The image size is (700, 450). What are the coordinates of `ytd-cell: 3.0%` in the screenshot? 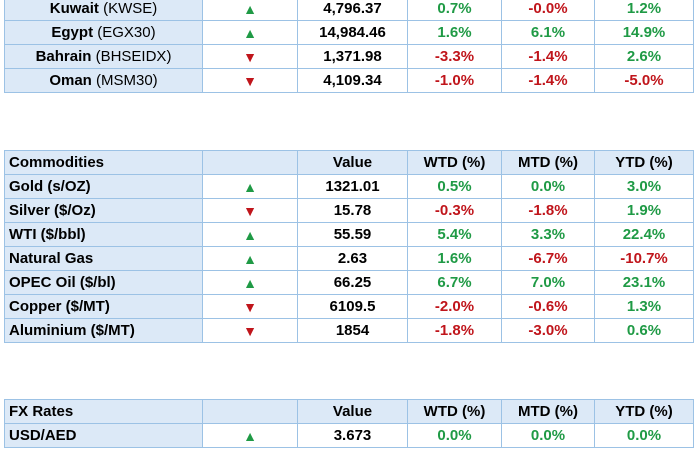 It's located at (644, 186).